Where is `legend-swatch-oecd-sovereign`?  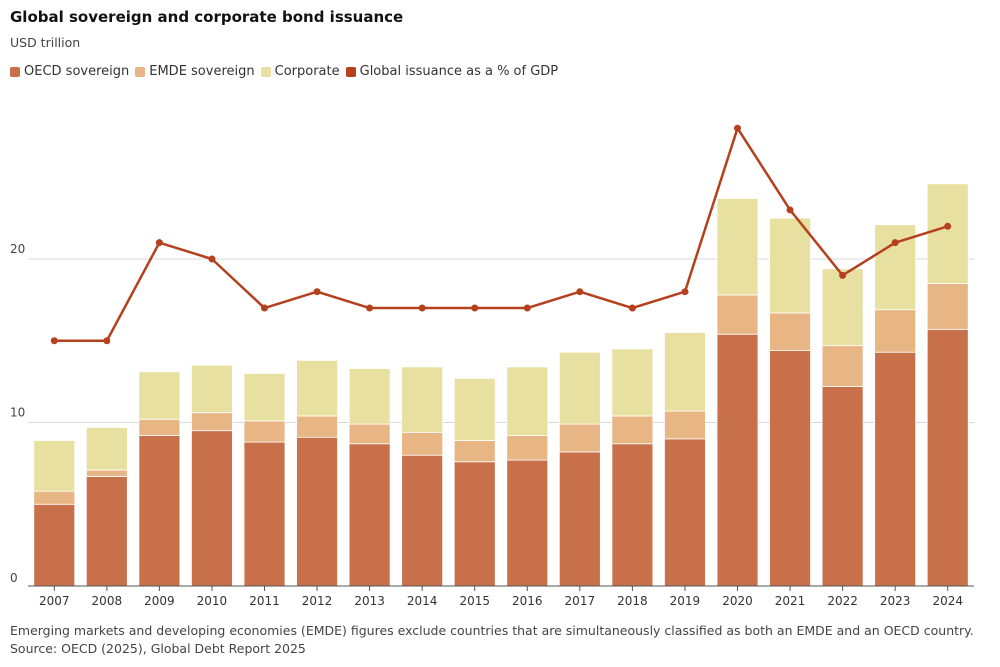 legend-swatch-oecd-sovereign is located at coordinates (15, 71).